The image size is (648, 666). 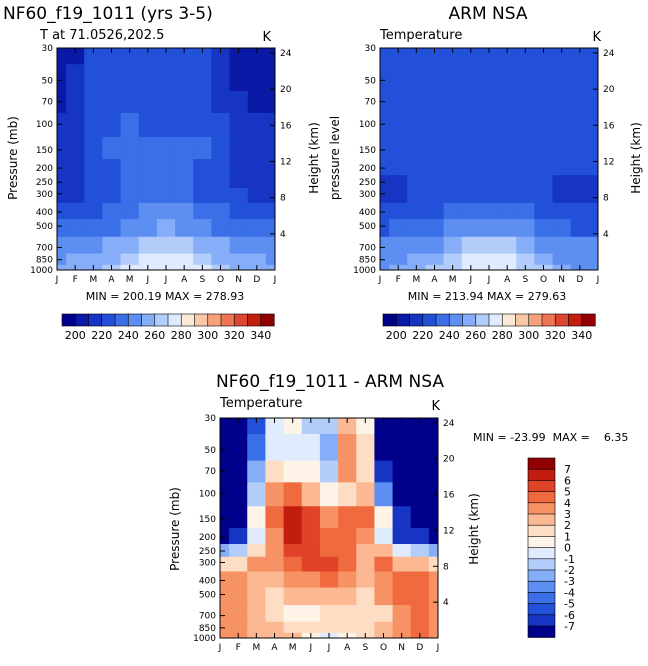 I want to click on panel-model-title: NF60_f19_1011 (yrs 3-5), so click(x=108, y=14).